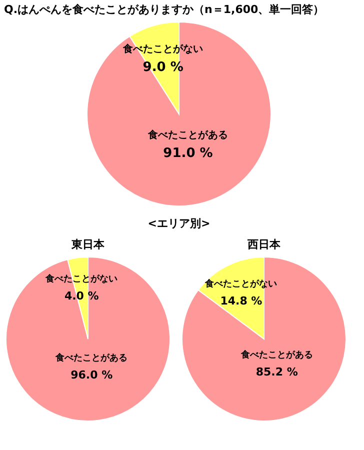 This screenshot has width=364, height=450. I want to click on data-label: 14.8 %, so click(241, 301).